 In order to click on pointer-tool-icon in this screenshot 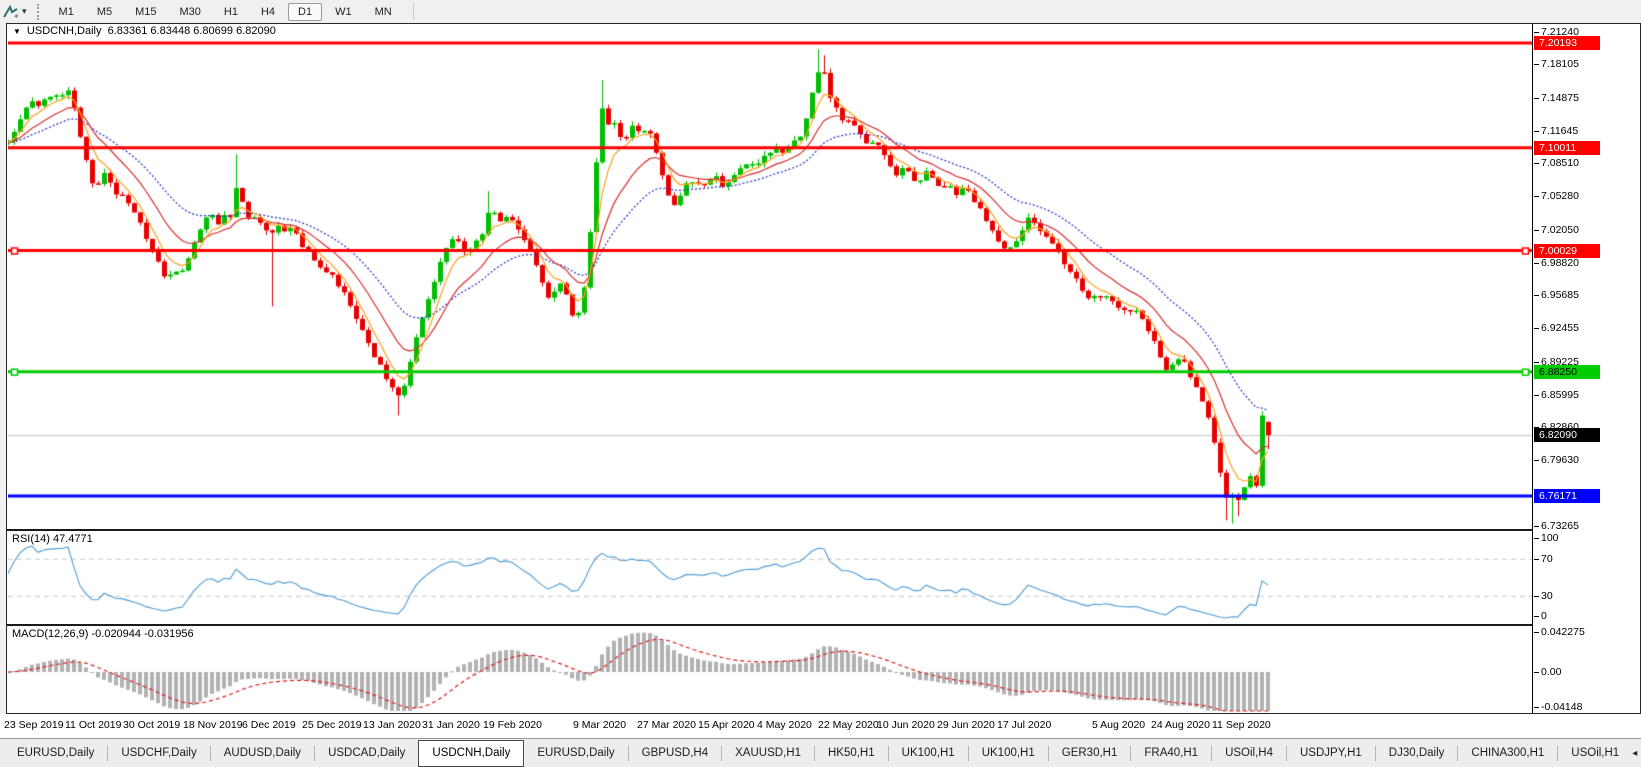, I will do `click(11, 12)`.